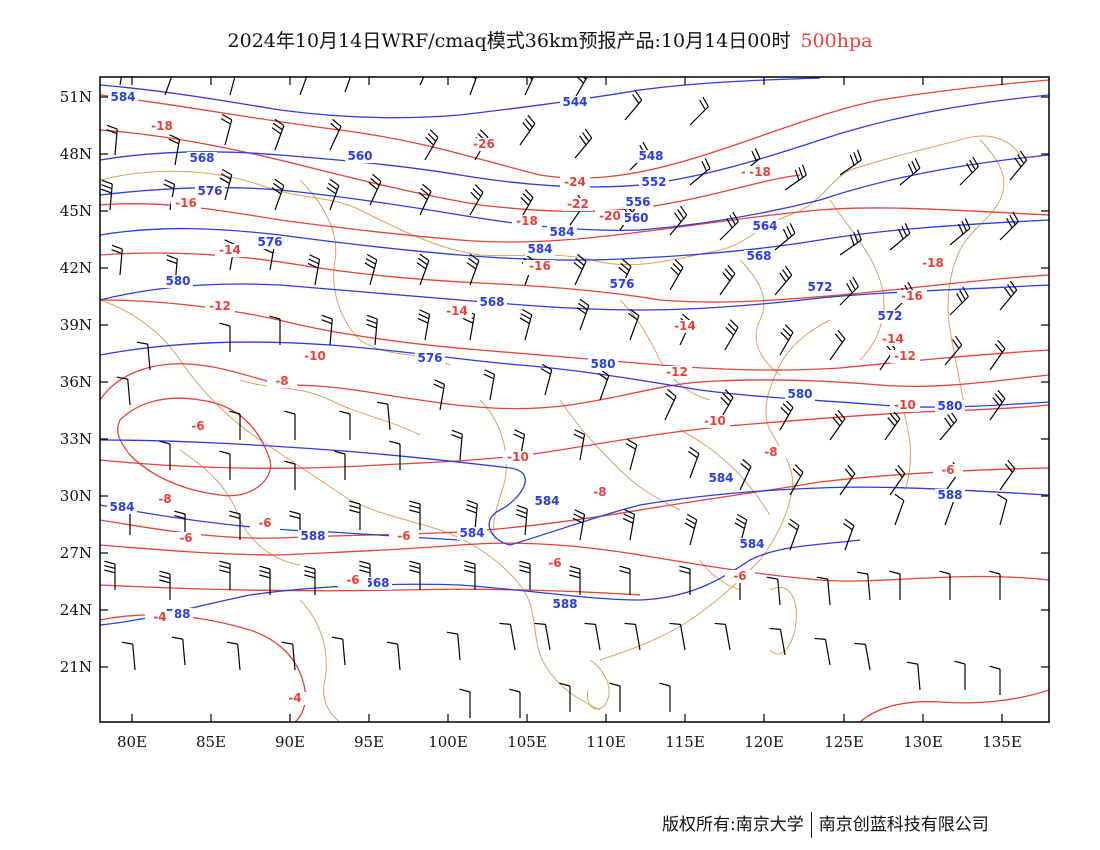 Image resolution: width=1100 pixels, height=850 pixels. What do you see at coordinates (509, 41) in the screenshot?
I see `title-main: 2024年10月14日WRF/cmaq模式36km预报产品:10月14日00时` at bounding box center [509, 41].